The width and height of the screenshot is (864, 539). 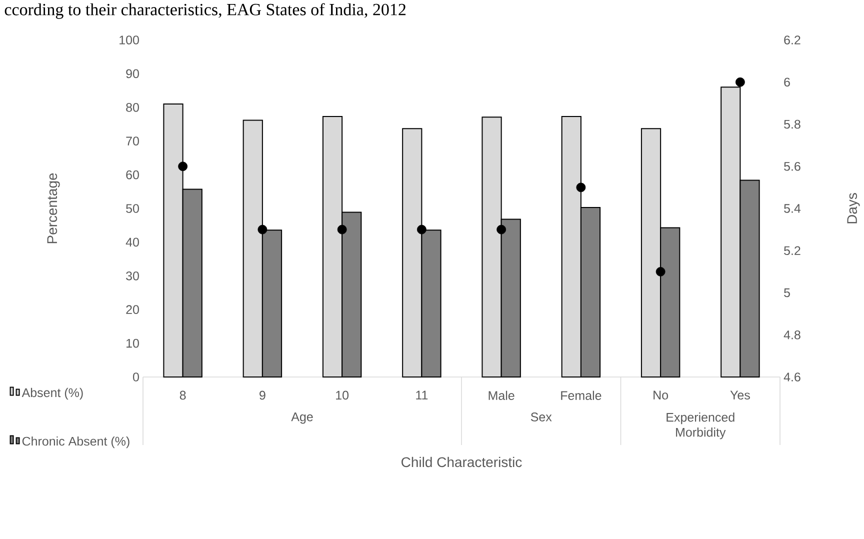 What do you see at coordinates (129, 40) in the screenshot?
I see `y-tick-label: 100` at bounding box center [129, 40].